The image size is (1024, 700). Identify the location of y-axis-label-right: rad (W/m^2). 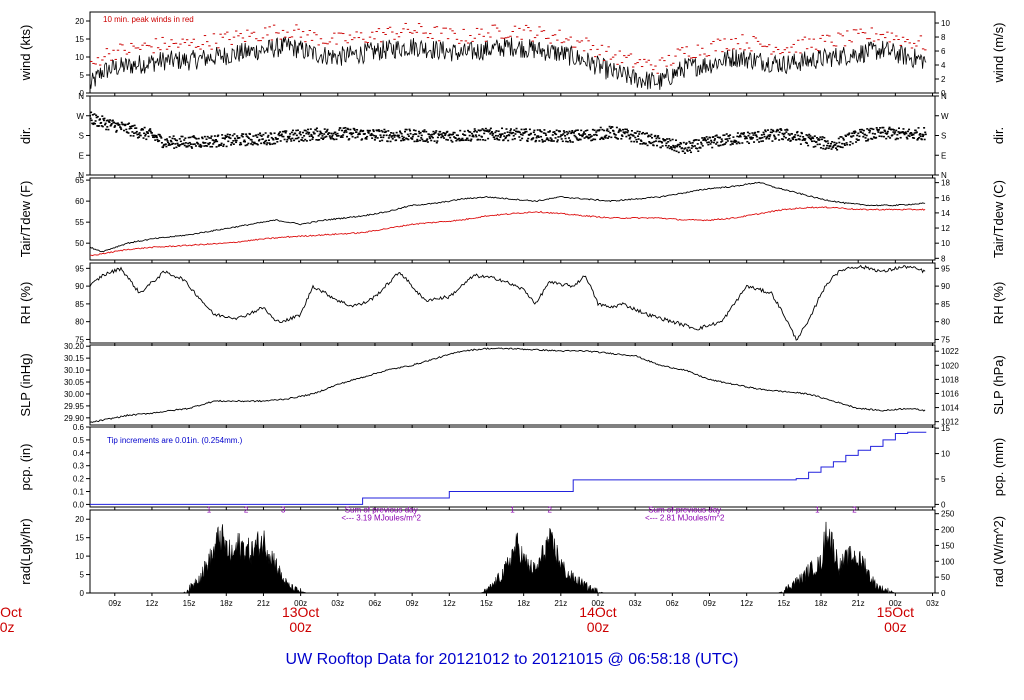
(998, 551).